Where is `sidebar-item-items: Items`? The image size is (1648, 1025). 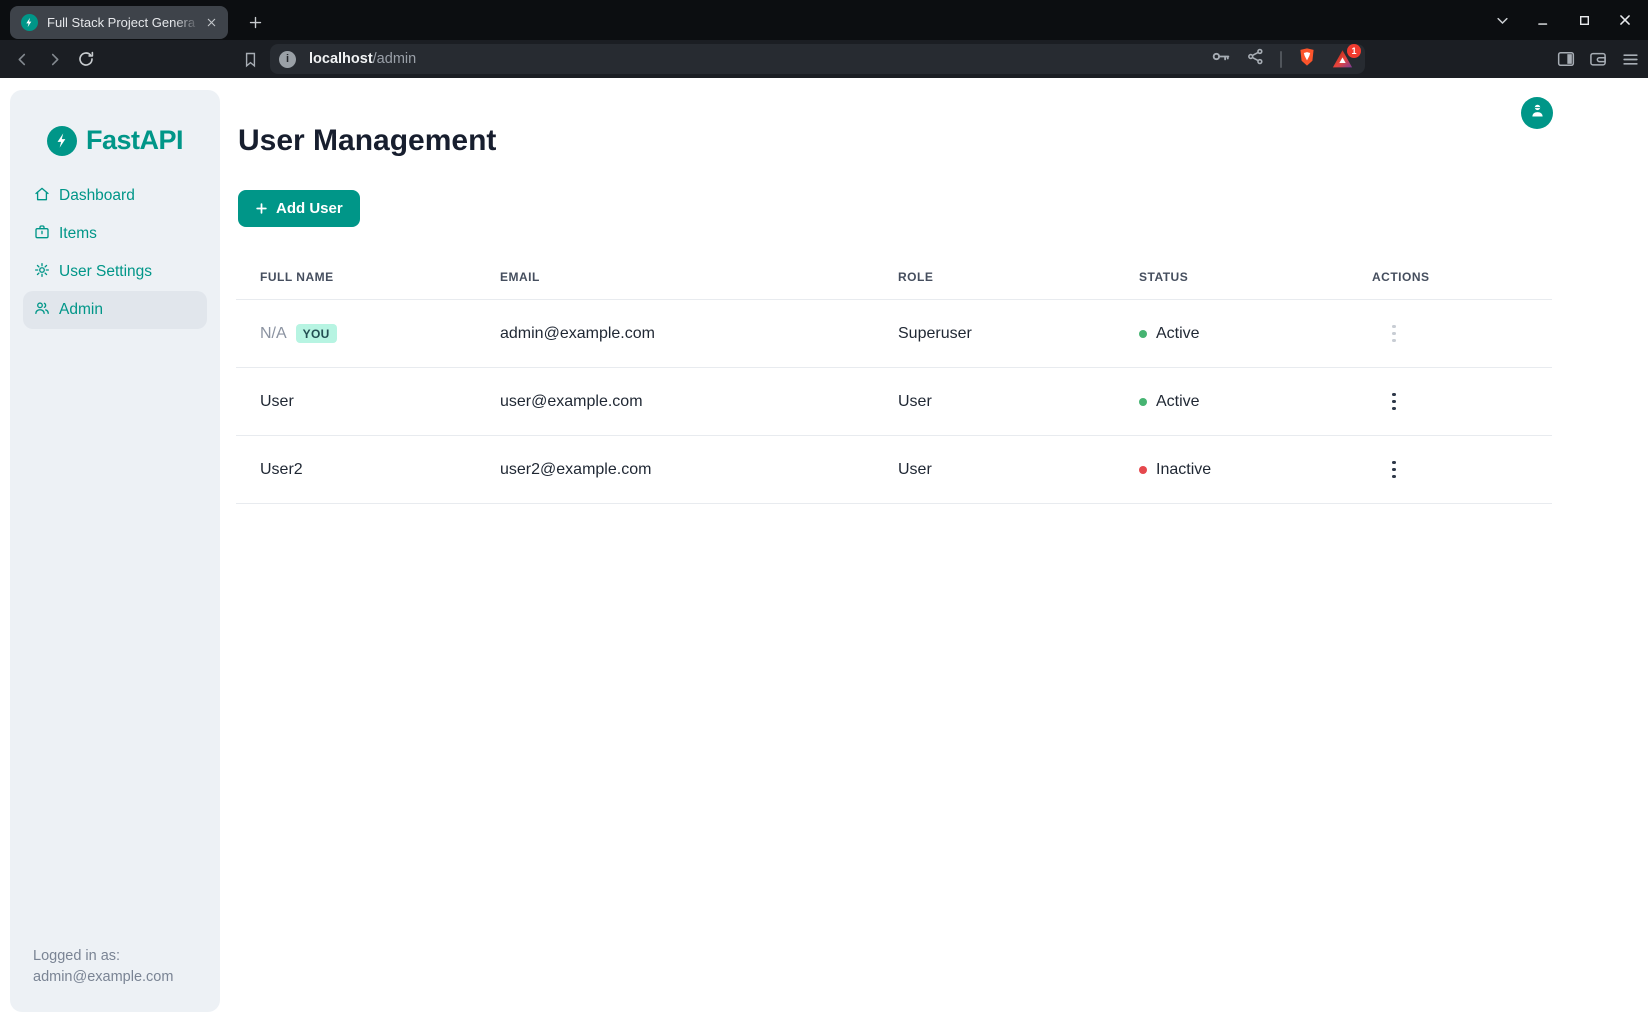
sidebar-item-items: Items is located at coordinates (115, 234).